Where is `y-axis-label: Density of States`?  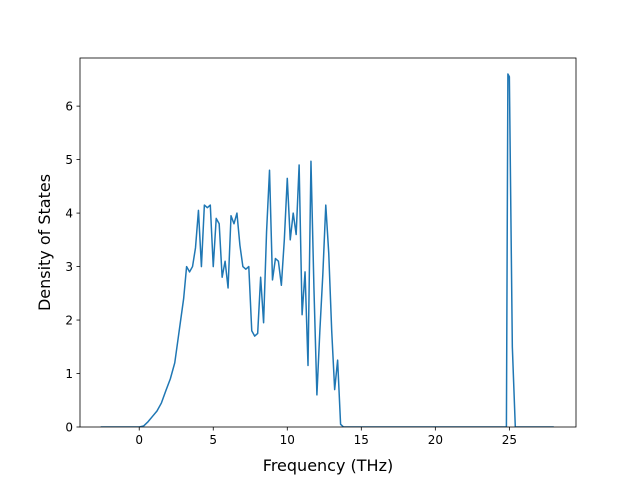
y-axis-label: Density of States is located at coordinates (44, 242).